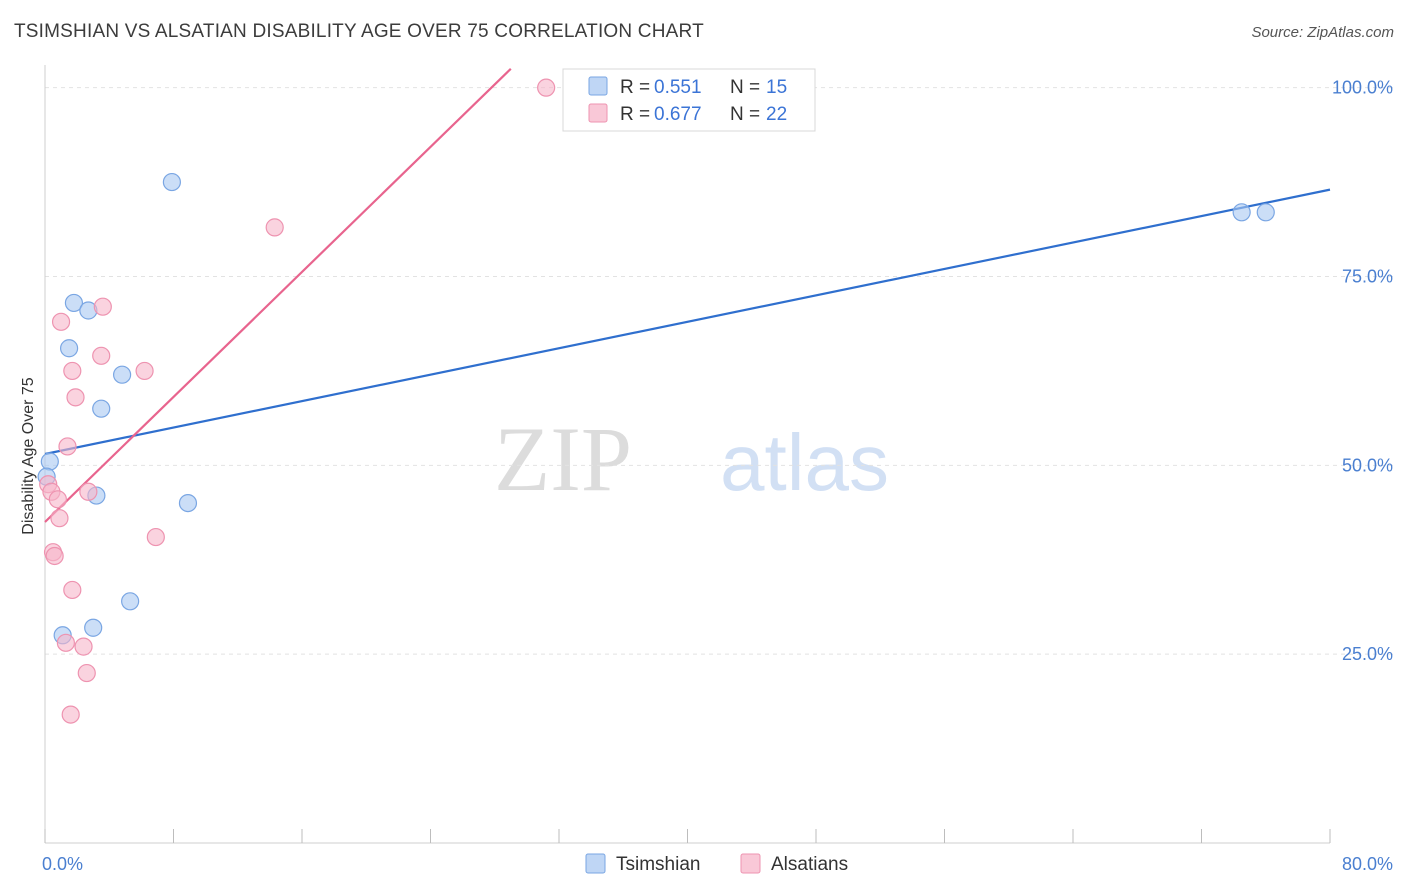 The height and width of the screenshot is (892, 1406). Describe the element at coordinates (1362, 88) in the screenshot. I see `y-tick-label-100: 100.0%` at that location.